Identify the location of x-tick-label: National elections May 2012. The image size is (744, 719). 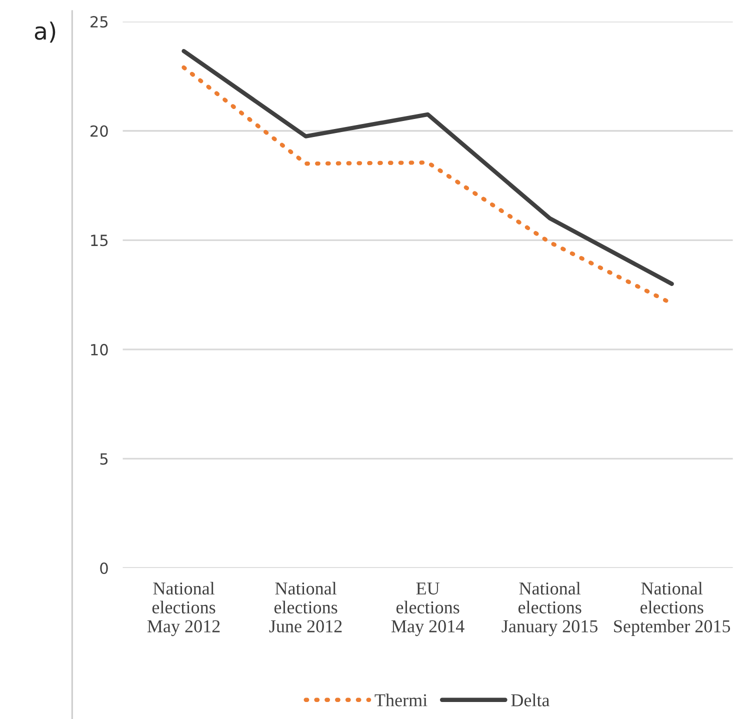
(183, 609).